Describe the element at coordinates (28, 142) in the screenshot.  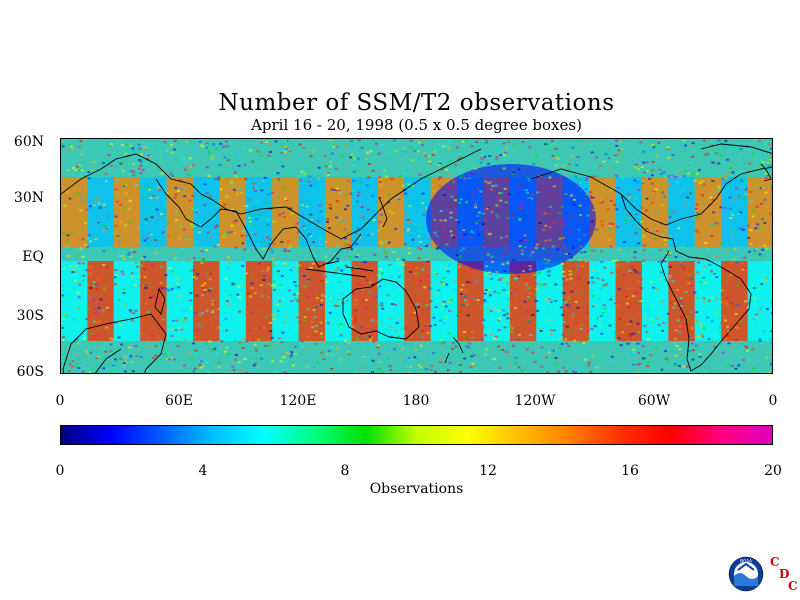
I see `lat-label-60n: 60N` at that location.